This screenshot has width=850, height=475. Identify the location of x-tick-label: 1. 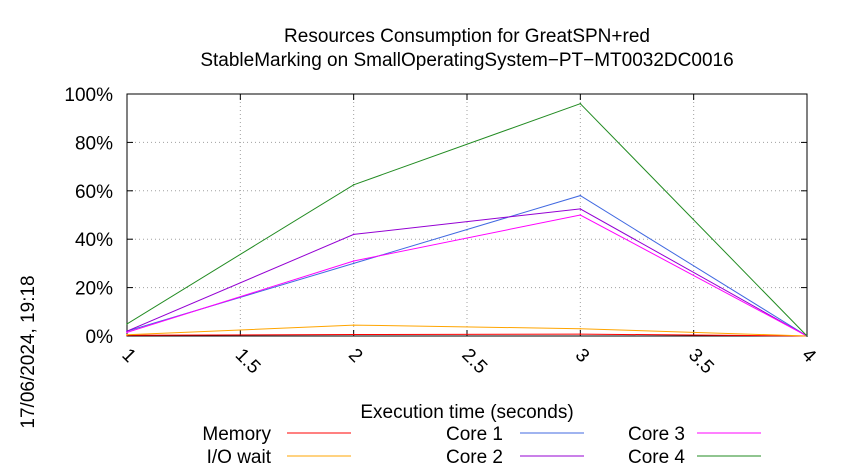
(128, 356).